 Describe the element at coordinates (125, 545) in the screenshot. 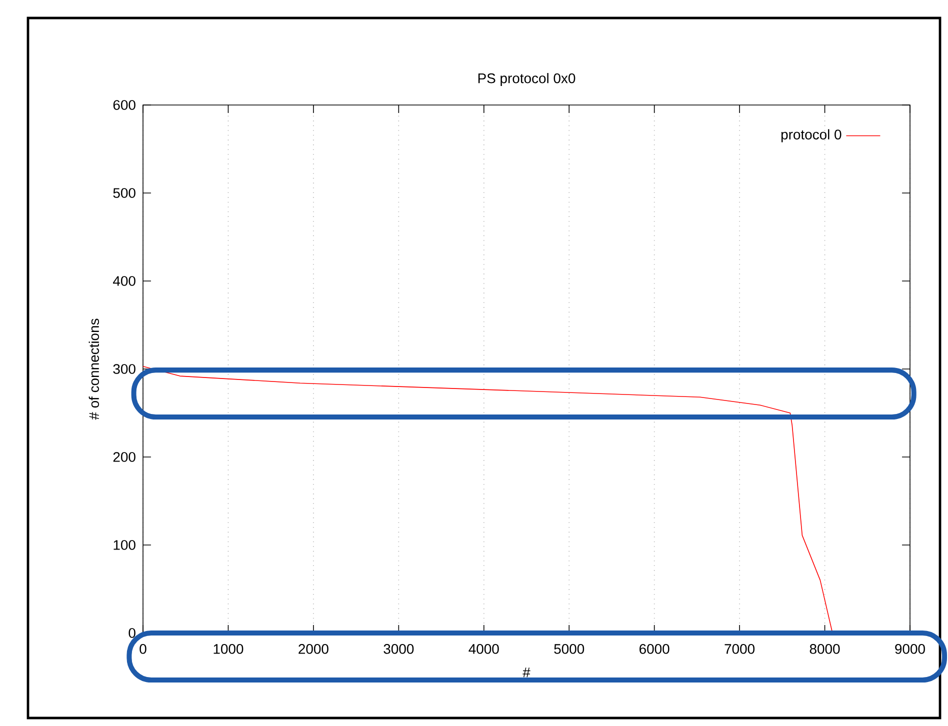

I see `y-tick-label: 100` at that location.